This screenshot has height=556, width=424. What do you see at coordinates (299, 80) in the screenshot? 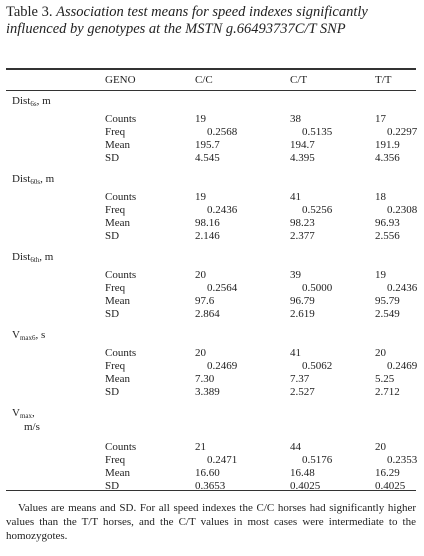
I see `column-header: C/T` at bounding box center [299, 80].